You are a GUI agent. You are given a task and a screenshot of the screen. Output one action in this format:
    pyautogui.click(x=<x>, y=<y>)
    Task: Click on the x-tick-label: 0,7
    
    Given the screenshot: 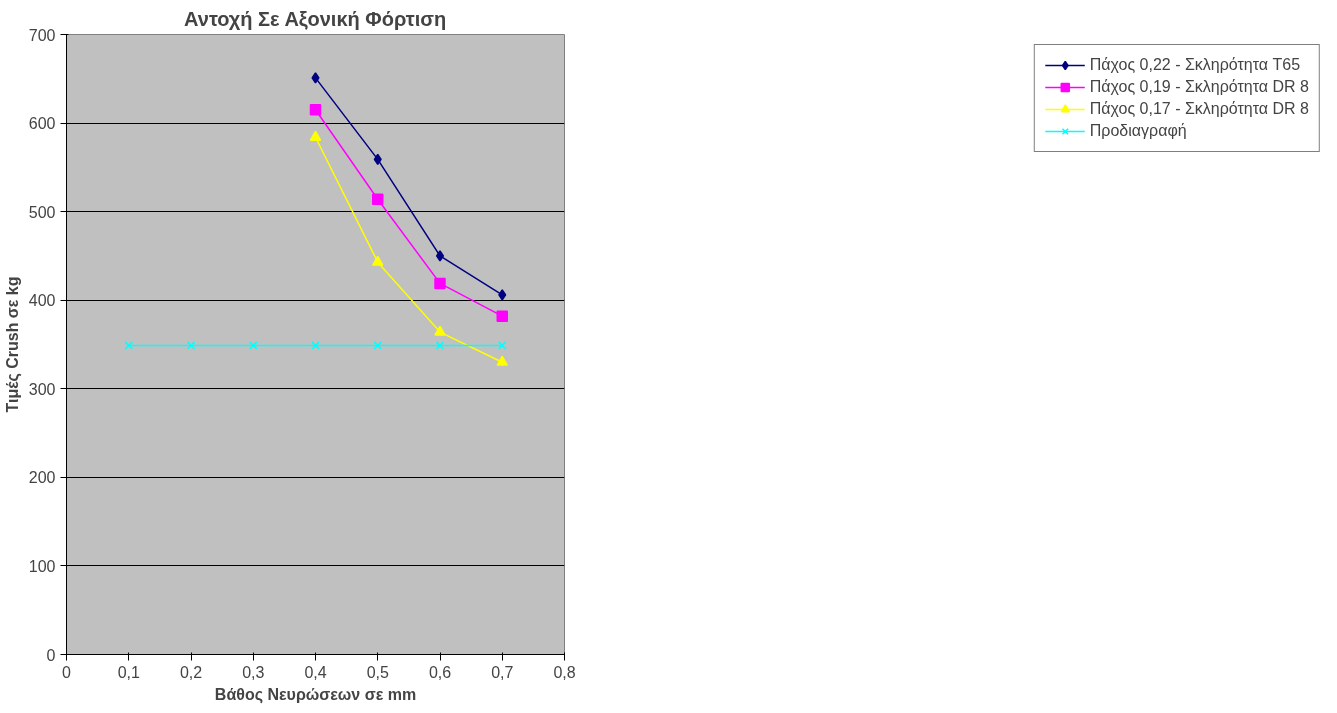 What is the action you would take?
    pyautogui.click(x=502, y=672)
    